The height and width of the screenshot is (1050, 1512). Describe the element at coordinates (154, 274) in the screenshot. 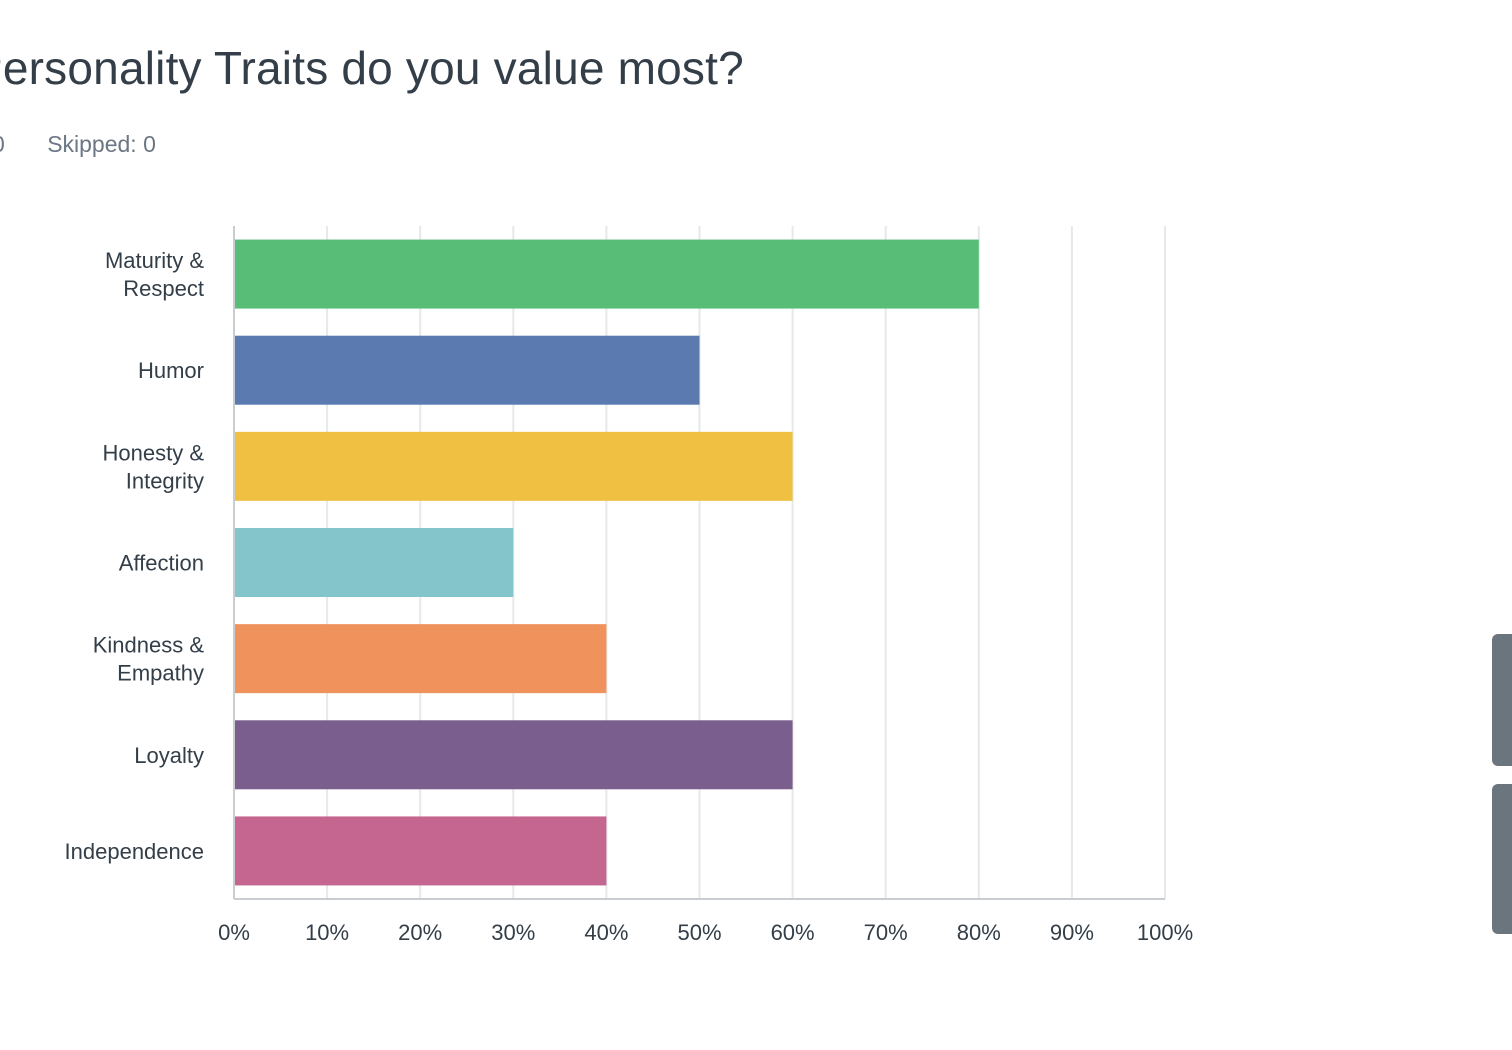

I see `category-label: Maturity & Respect` at that location.